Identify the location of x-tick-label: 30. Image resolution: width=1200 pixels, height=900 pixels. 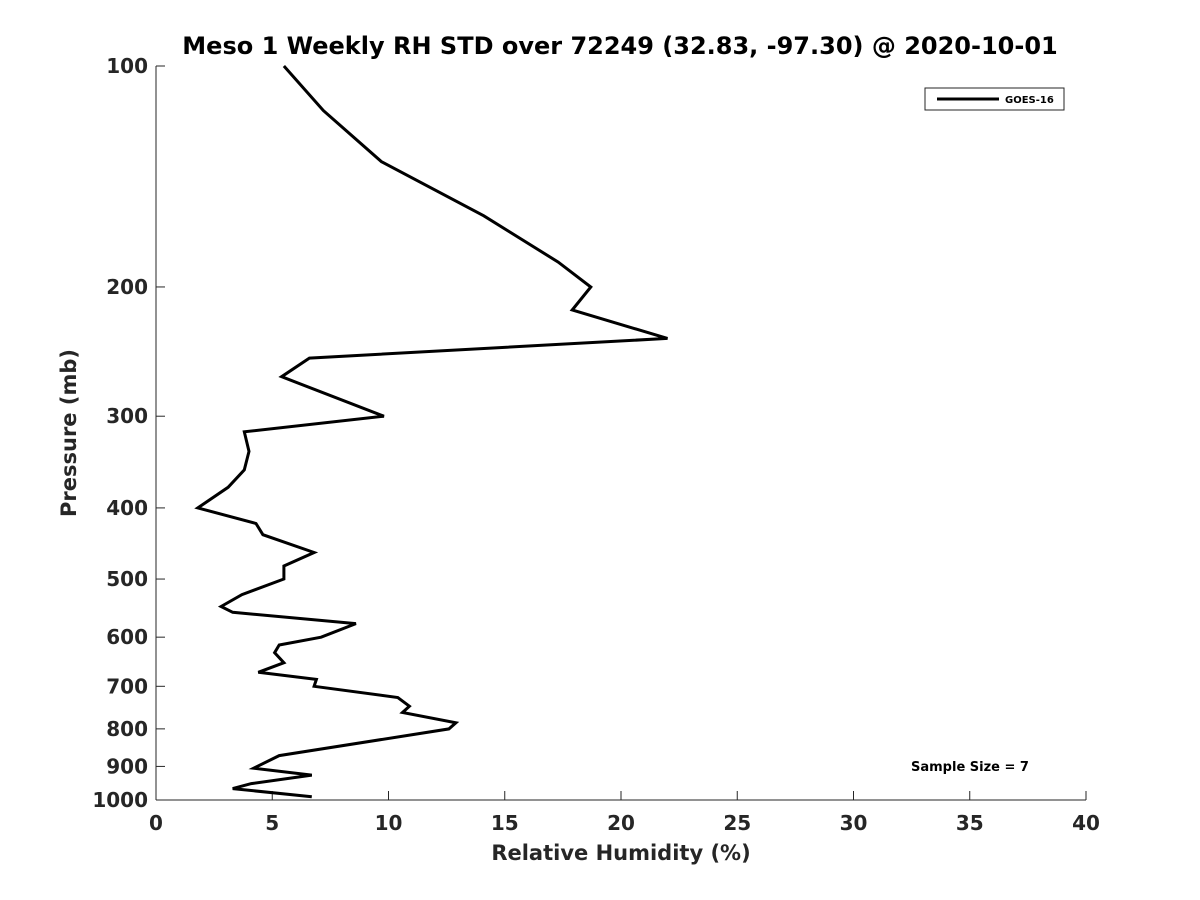
(854, 823).